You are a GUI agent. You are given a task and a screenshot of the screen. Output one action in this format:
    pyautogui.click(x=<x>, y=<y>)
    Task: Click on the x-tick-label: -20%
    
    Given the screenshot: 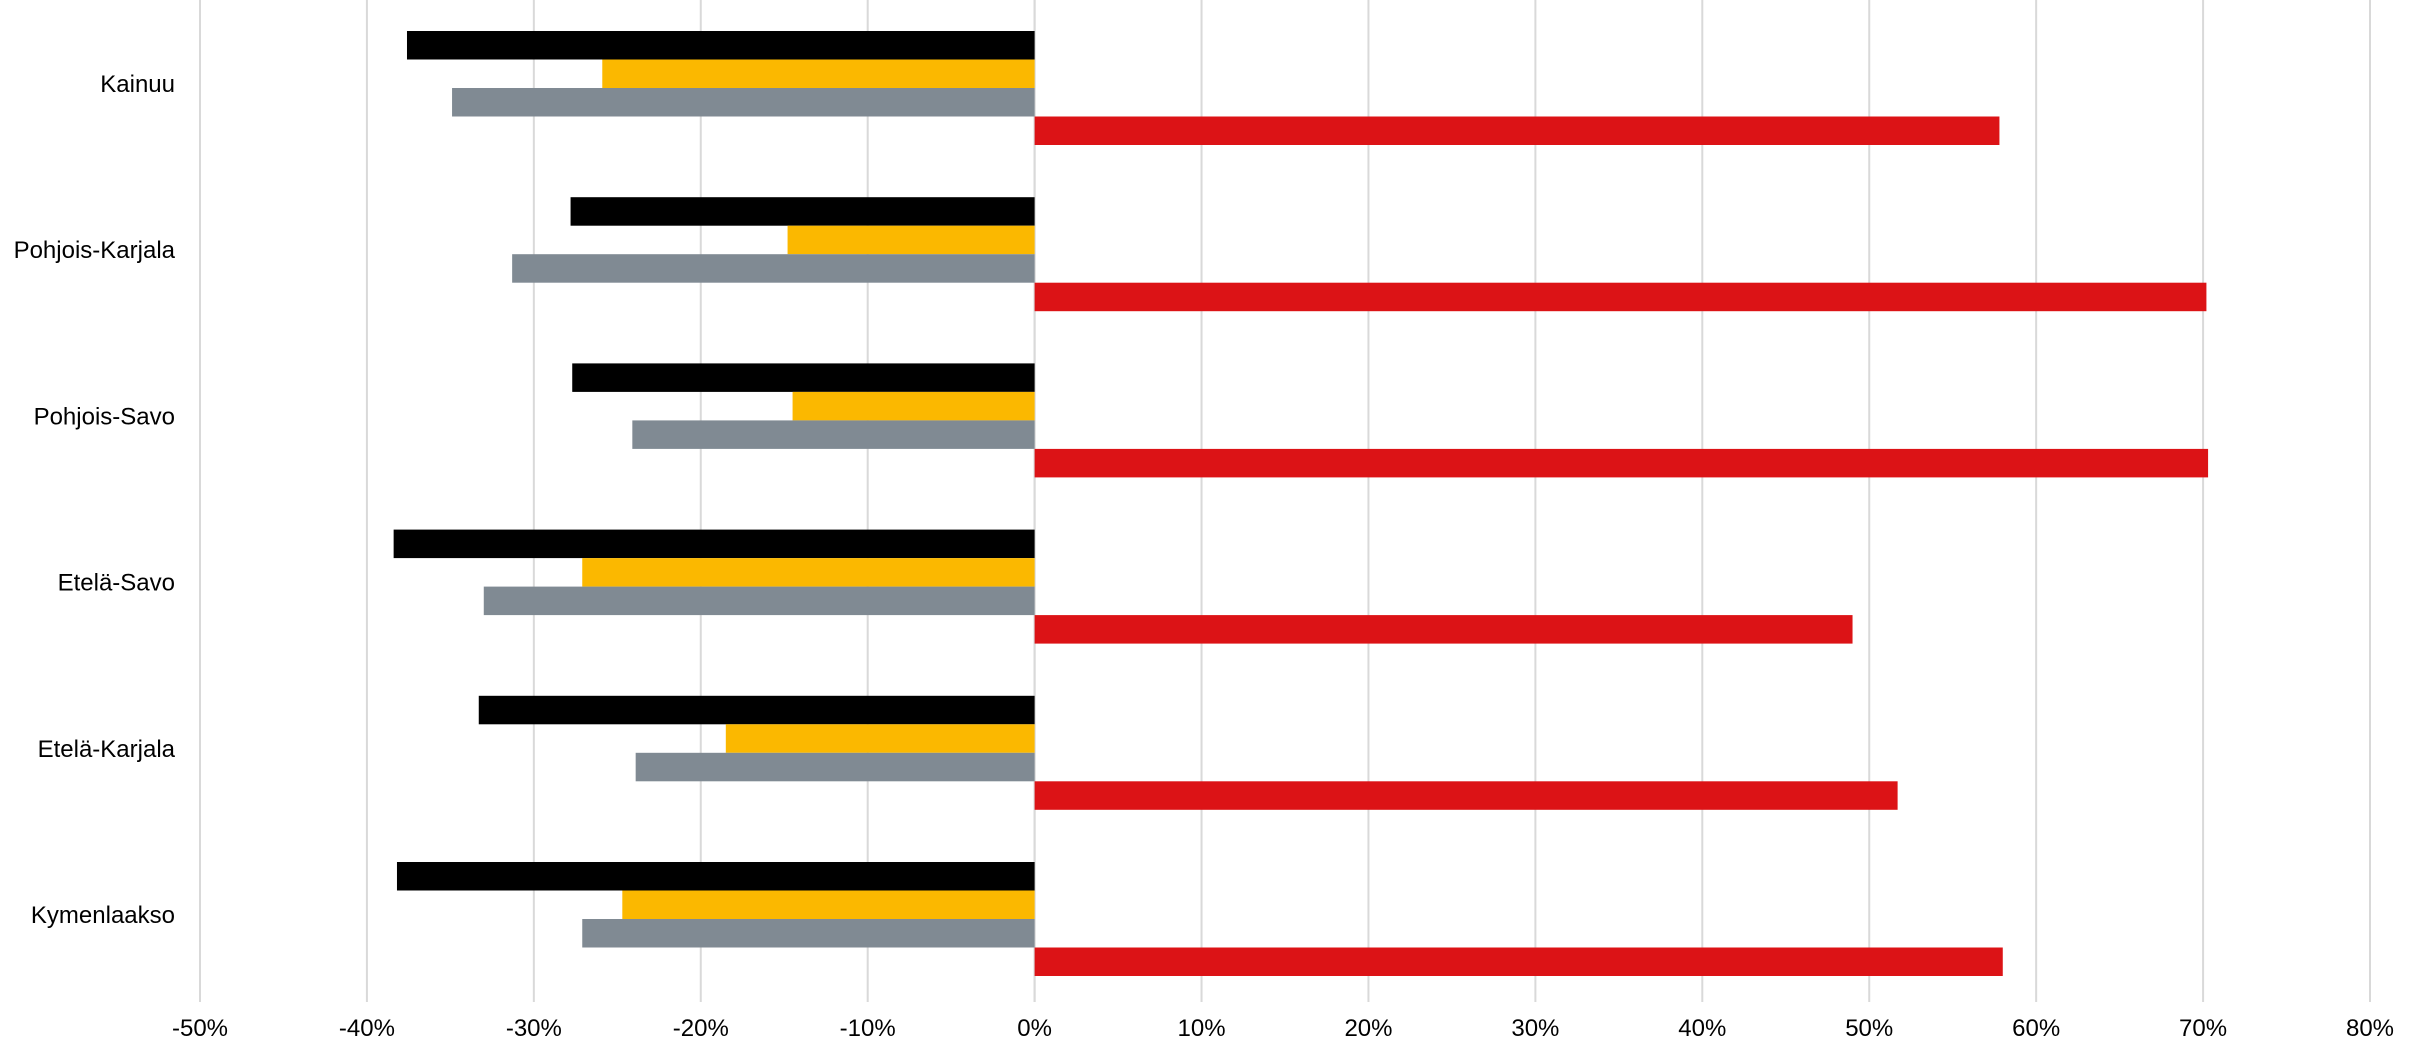 What is the action you would take?
    pyautogui.click(x=701, y=1028)
    